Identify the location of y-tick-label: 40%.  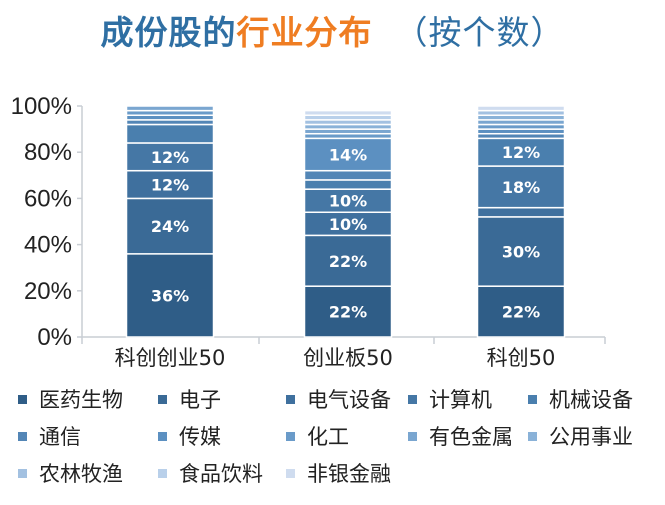
(48, 245).